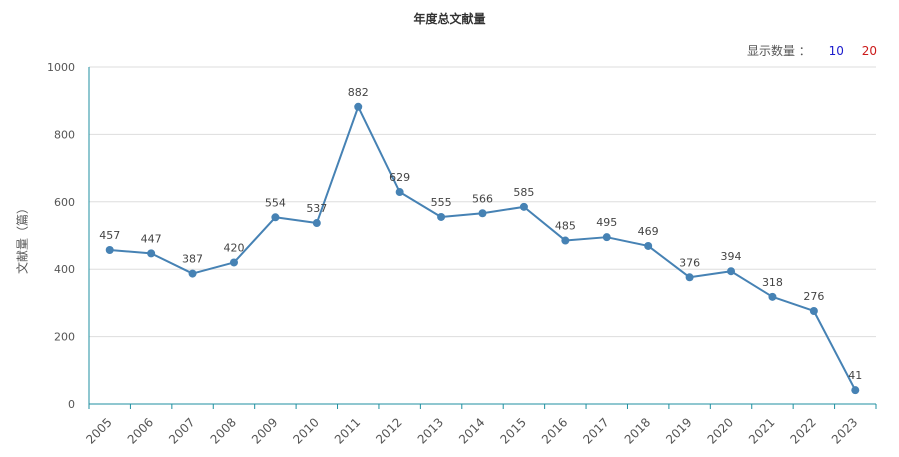 Image resolution: width=899 pixels, height=457 pixels. Describe the element at coordinates (778, 51) in the screenshot. I see `display-count-label: 显示数量 ：` at that location.